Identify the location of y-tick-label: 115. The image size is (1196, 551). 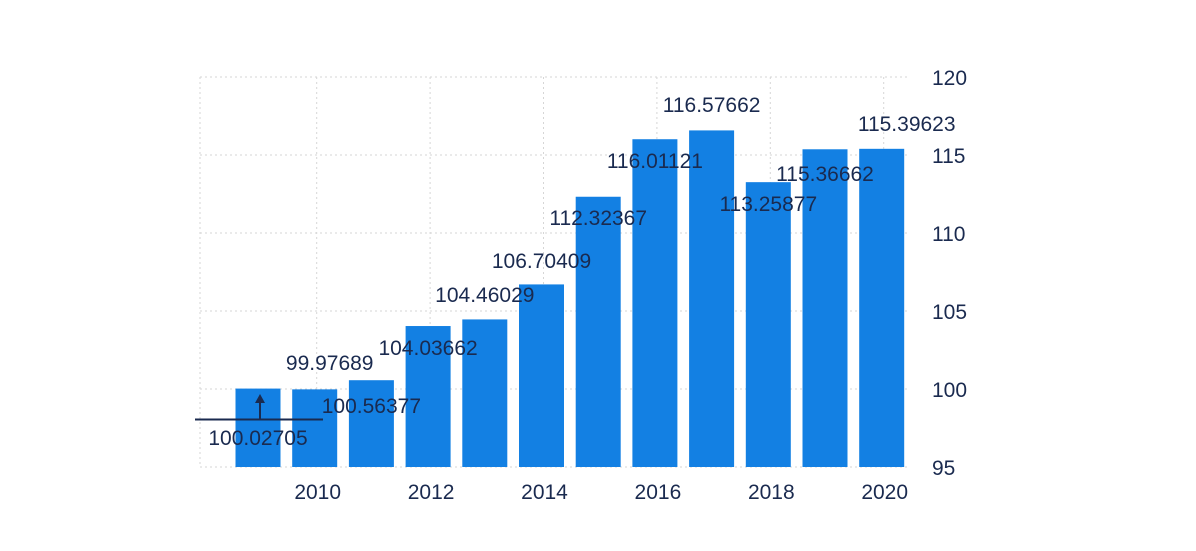
(948, 156).